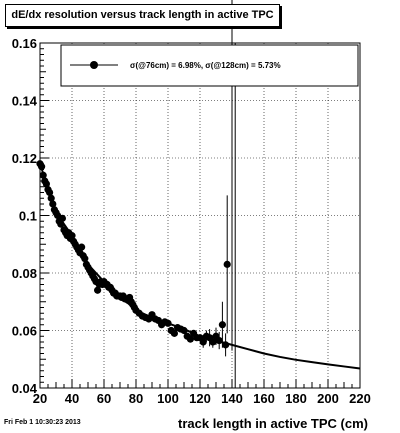 The height and width of the screenshot is (433, 400). I want to click on y-tick-label: 0.14, so click(25, 101).